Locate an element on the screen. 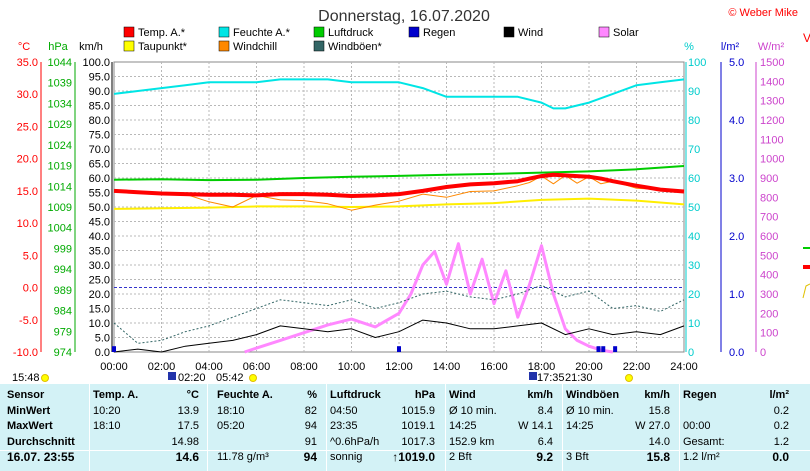 This screenshot has width=810, height=471. stats-row: 152.9 km 6.4 is located at coordinates (502, 443).